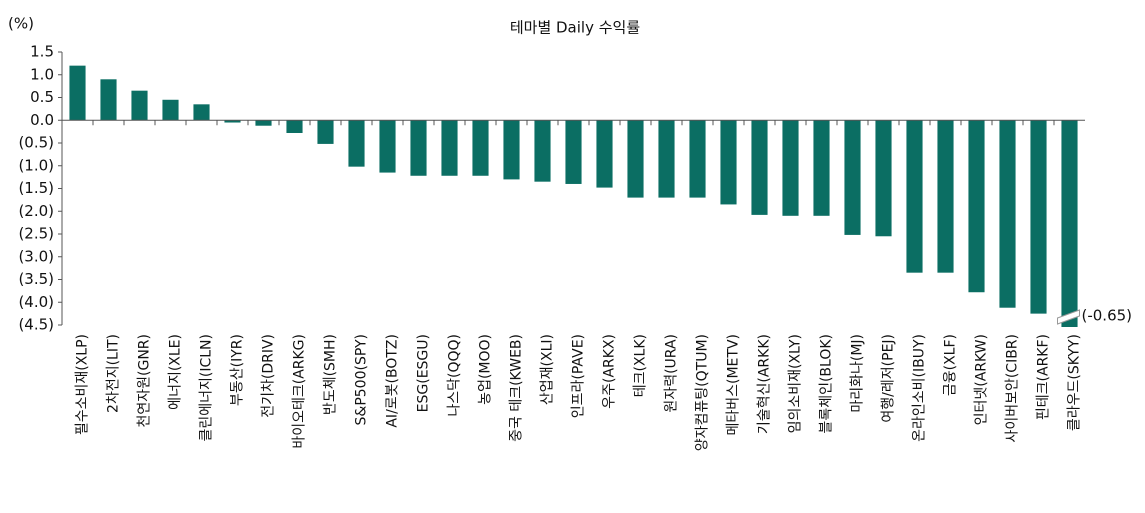 The image size is (1145, 513). Describe the element at coordinates (796, 383) in the screenshot. I see `x-tick-label: 임의소비재(XLY)` at that location.